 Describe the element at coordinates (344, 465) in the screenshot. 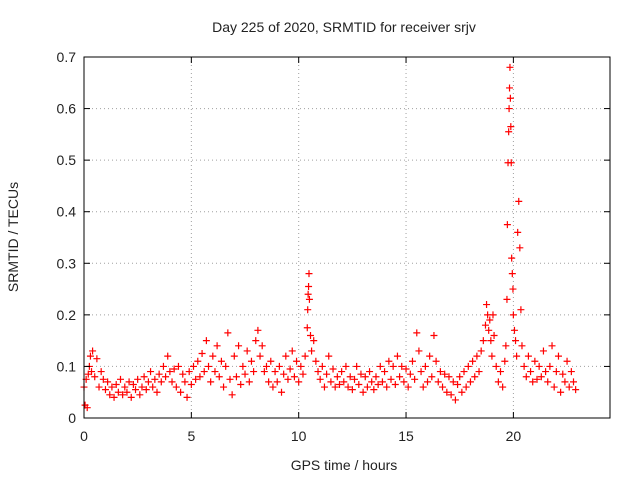

I see `x-axis-label: GPS time / hours` at that location.